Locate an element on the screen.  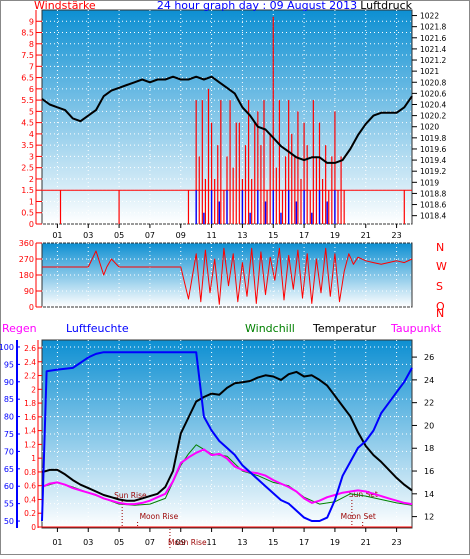
wind-speed-tick-label: 7.5 is located at coordinates (27, 55).